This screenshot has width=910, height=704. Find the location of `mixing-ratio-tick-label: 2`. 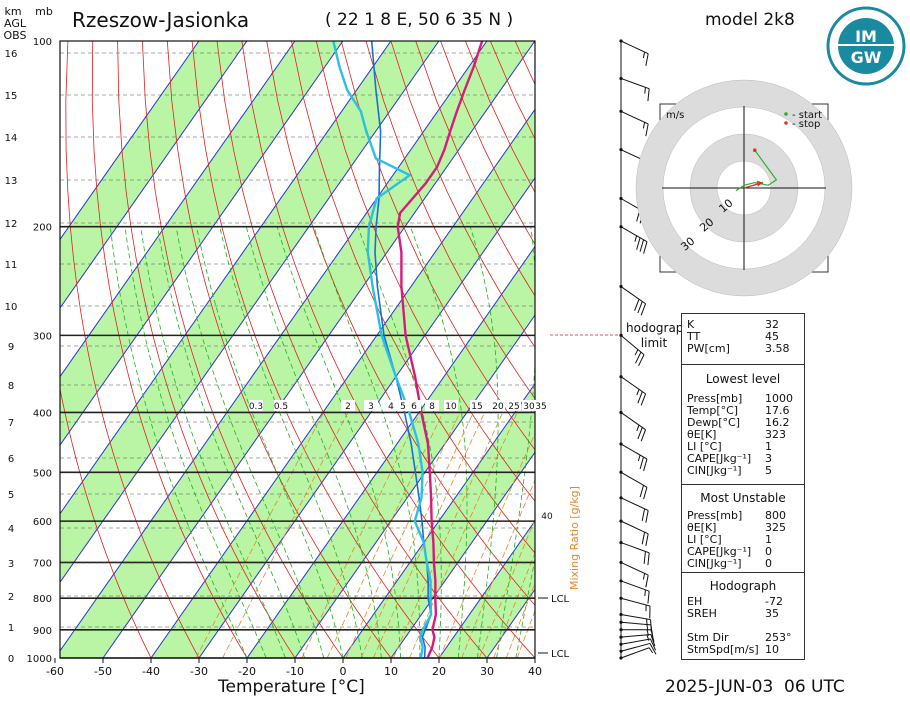

mixing-ratio-tick-label: 2 is located at coordinates (348, 407).